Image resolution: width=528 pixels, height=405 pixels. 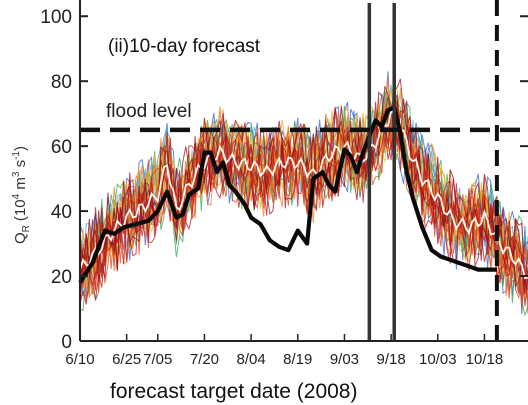 I want to click on x-tick-label: 10/03, so click(x=438, y=359).